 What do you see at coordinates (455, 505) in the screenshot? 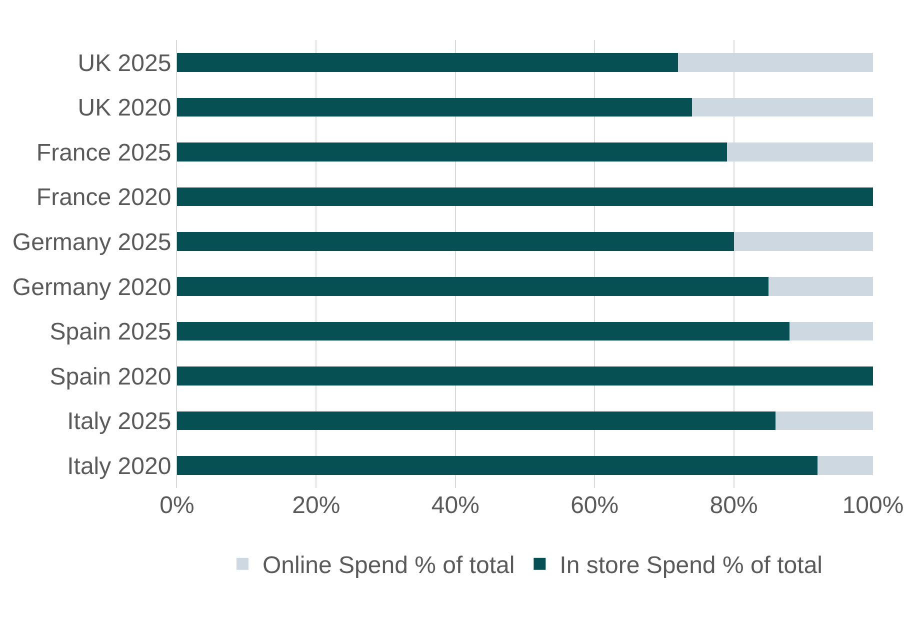
I see `x-tick-label: 40%` at bounding box center [455, 505].